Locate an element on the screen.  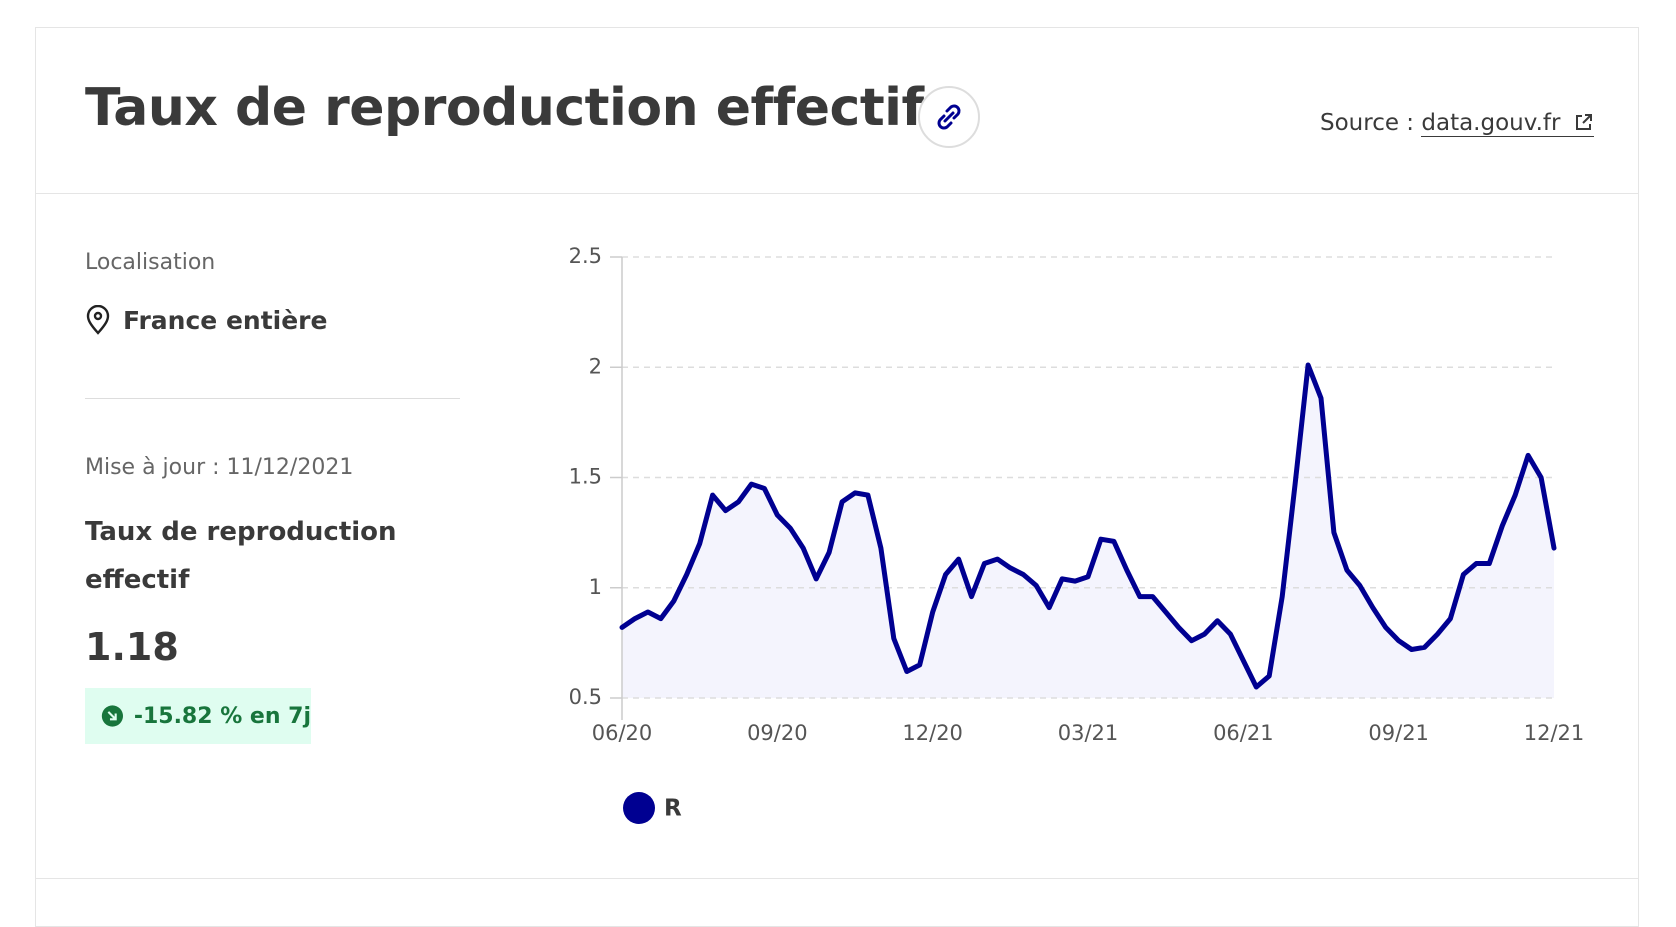
y-tick-label: 1.5 is located at coordinates (585, 477).